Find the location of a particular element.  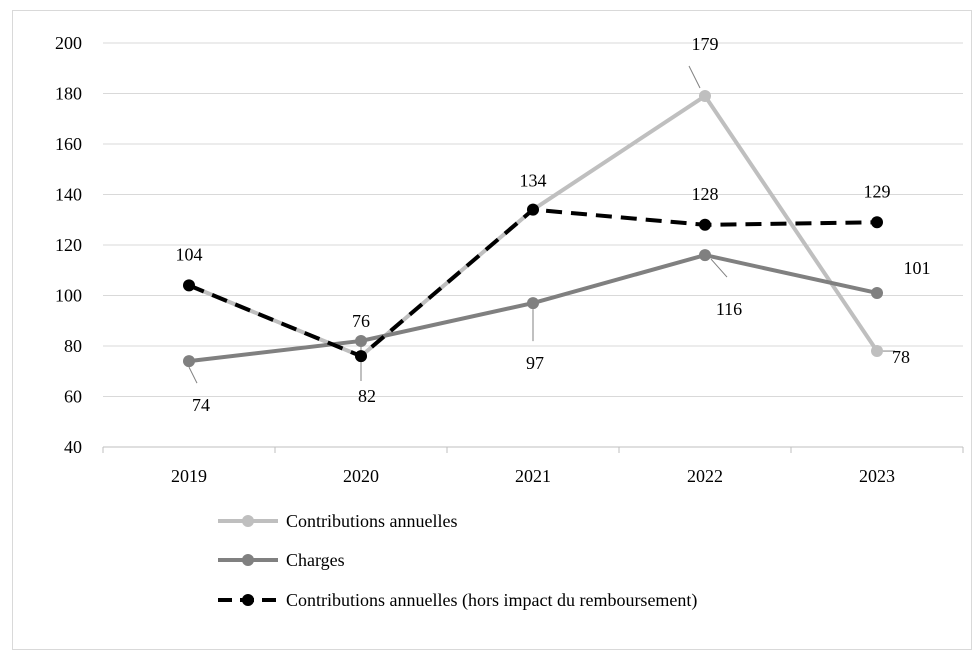

x-tick-label: 2023 is located at coordinates (877, 476).